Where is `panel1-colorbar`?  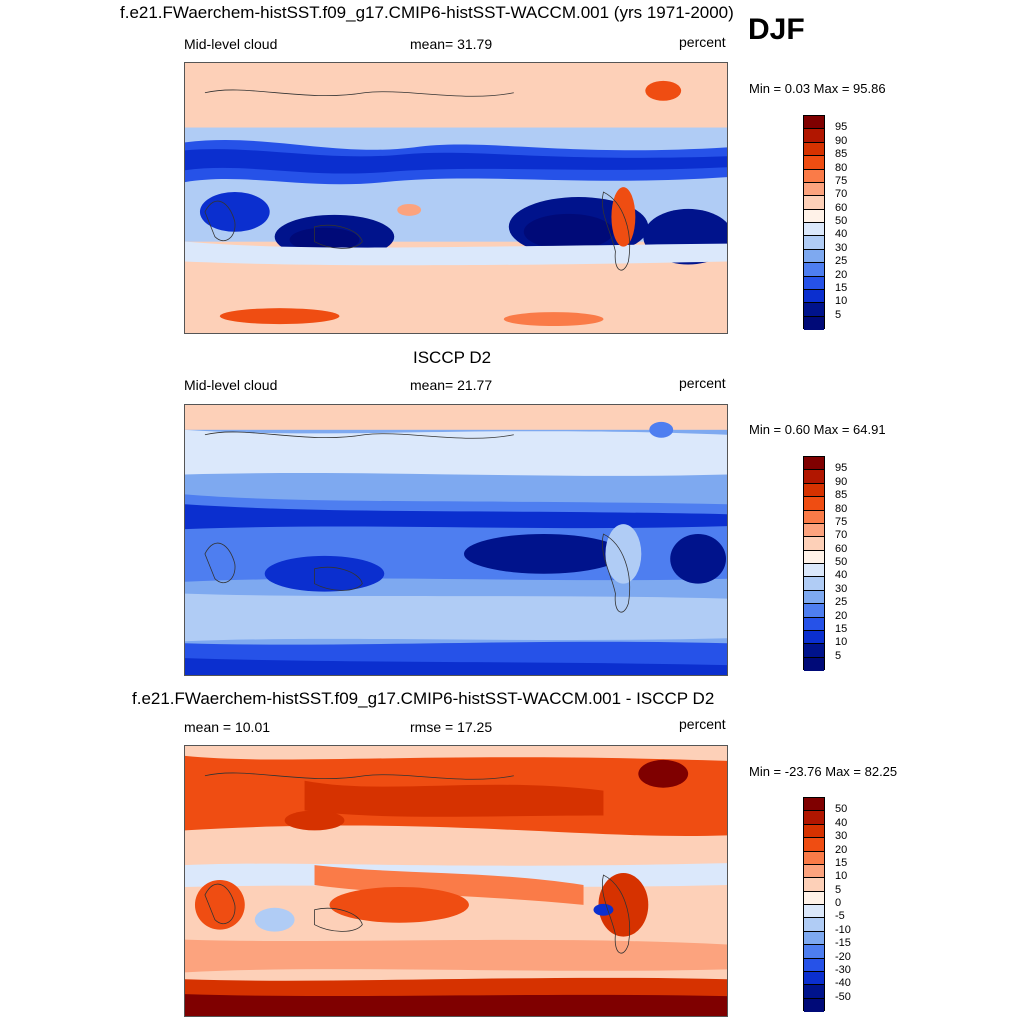
panel1-colorbar is located at coordinates (814, 222).